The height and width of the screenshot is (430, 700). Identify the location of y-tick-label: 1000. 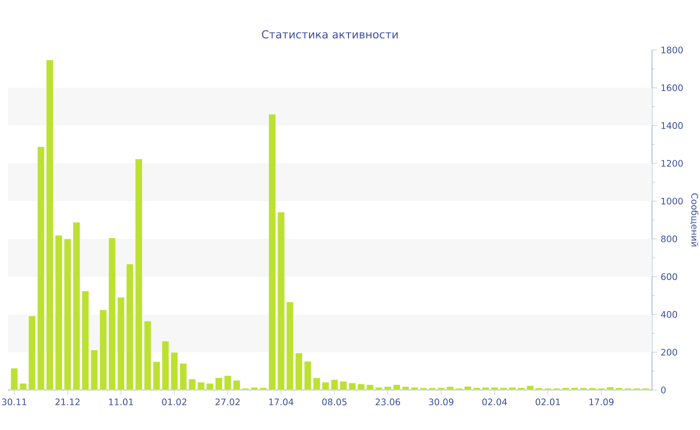
(672, 201).